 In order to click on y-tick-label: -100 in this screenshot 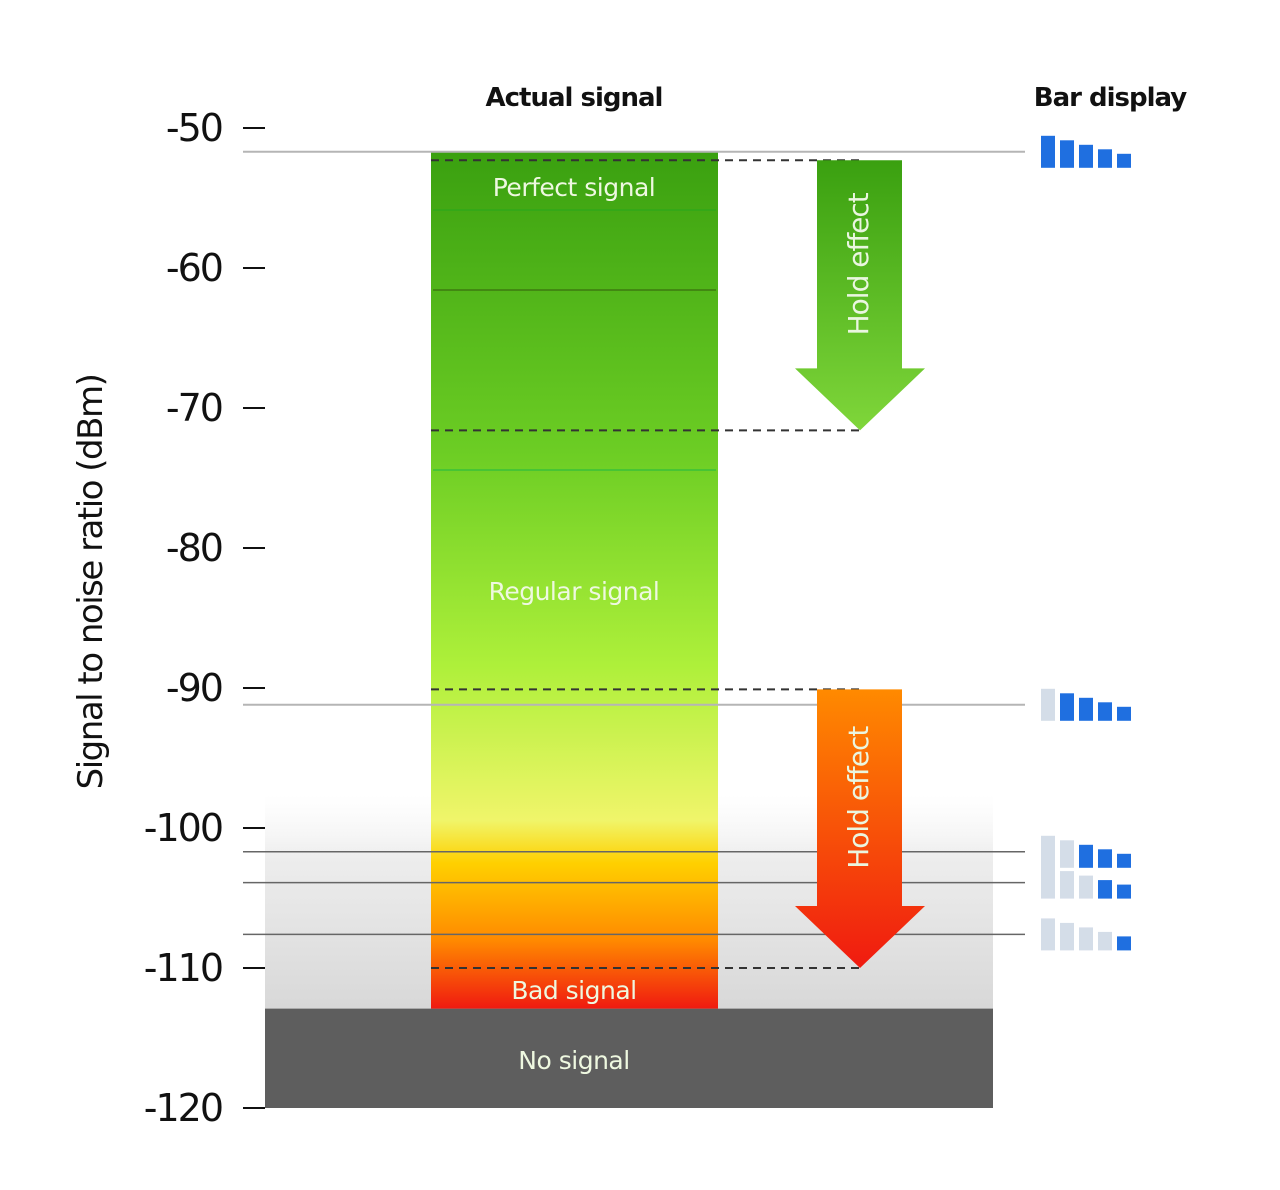, I will do `click(183, 828)`.